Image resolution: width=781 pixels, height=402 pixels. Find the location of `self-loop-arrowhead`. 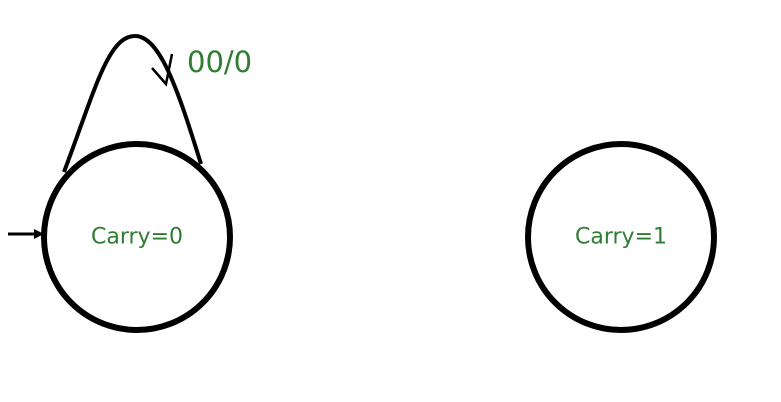

self-loop-arrowhead is located at coordinates (162, 70).